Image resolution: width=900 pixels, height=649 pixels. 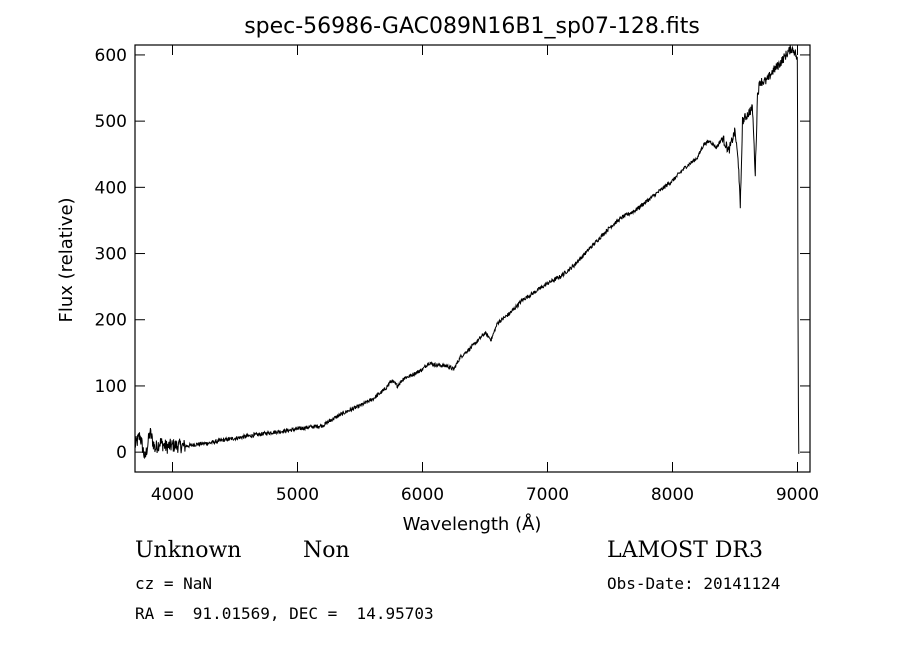 I want to click on y-tick-label: 600, so click(x=111, y=56).